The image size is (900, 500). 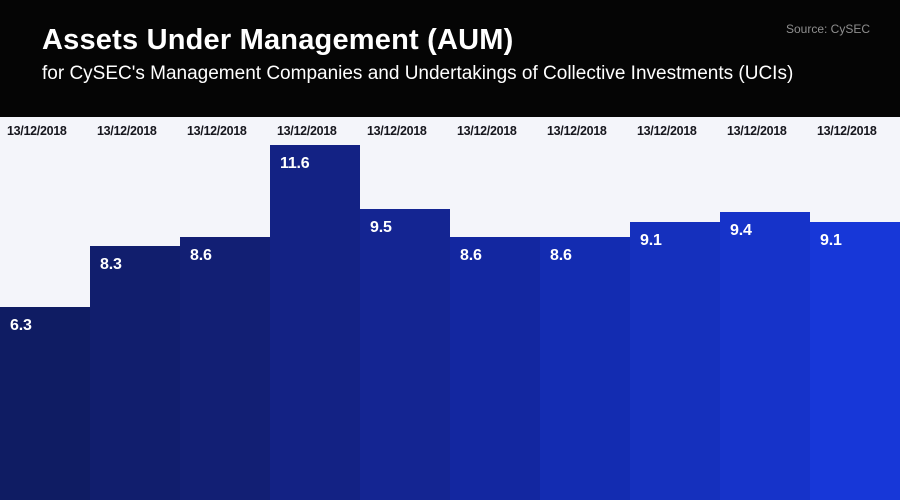 I want to click on bar: 9.5, so click(x=405, y=354).